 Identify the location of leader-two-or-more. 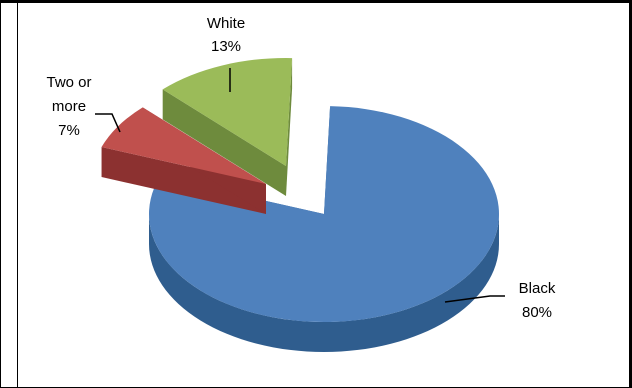
(108, 123).